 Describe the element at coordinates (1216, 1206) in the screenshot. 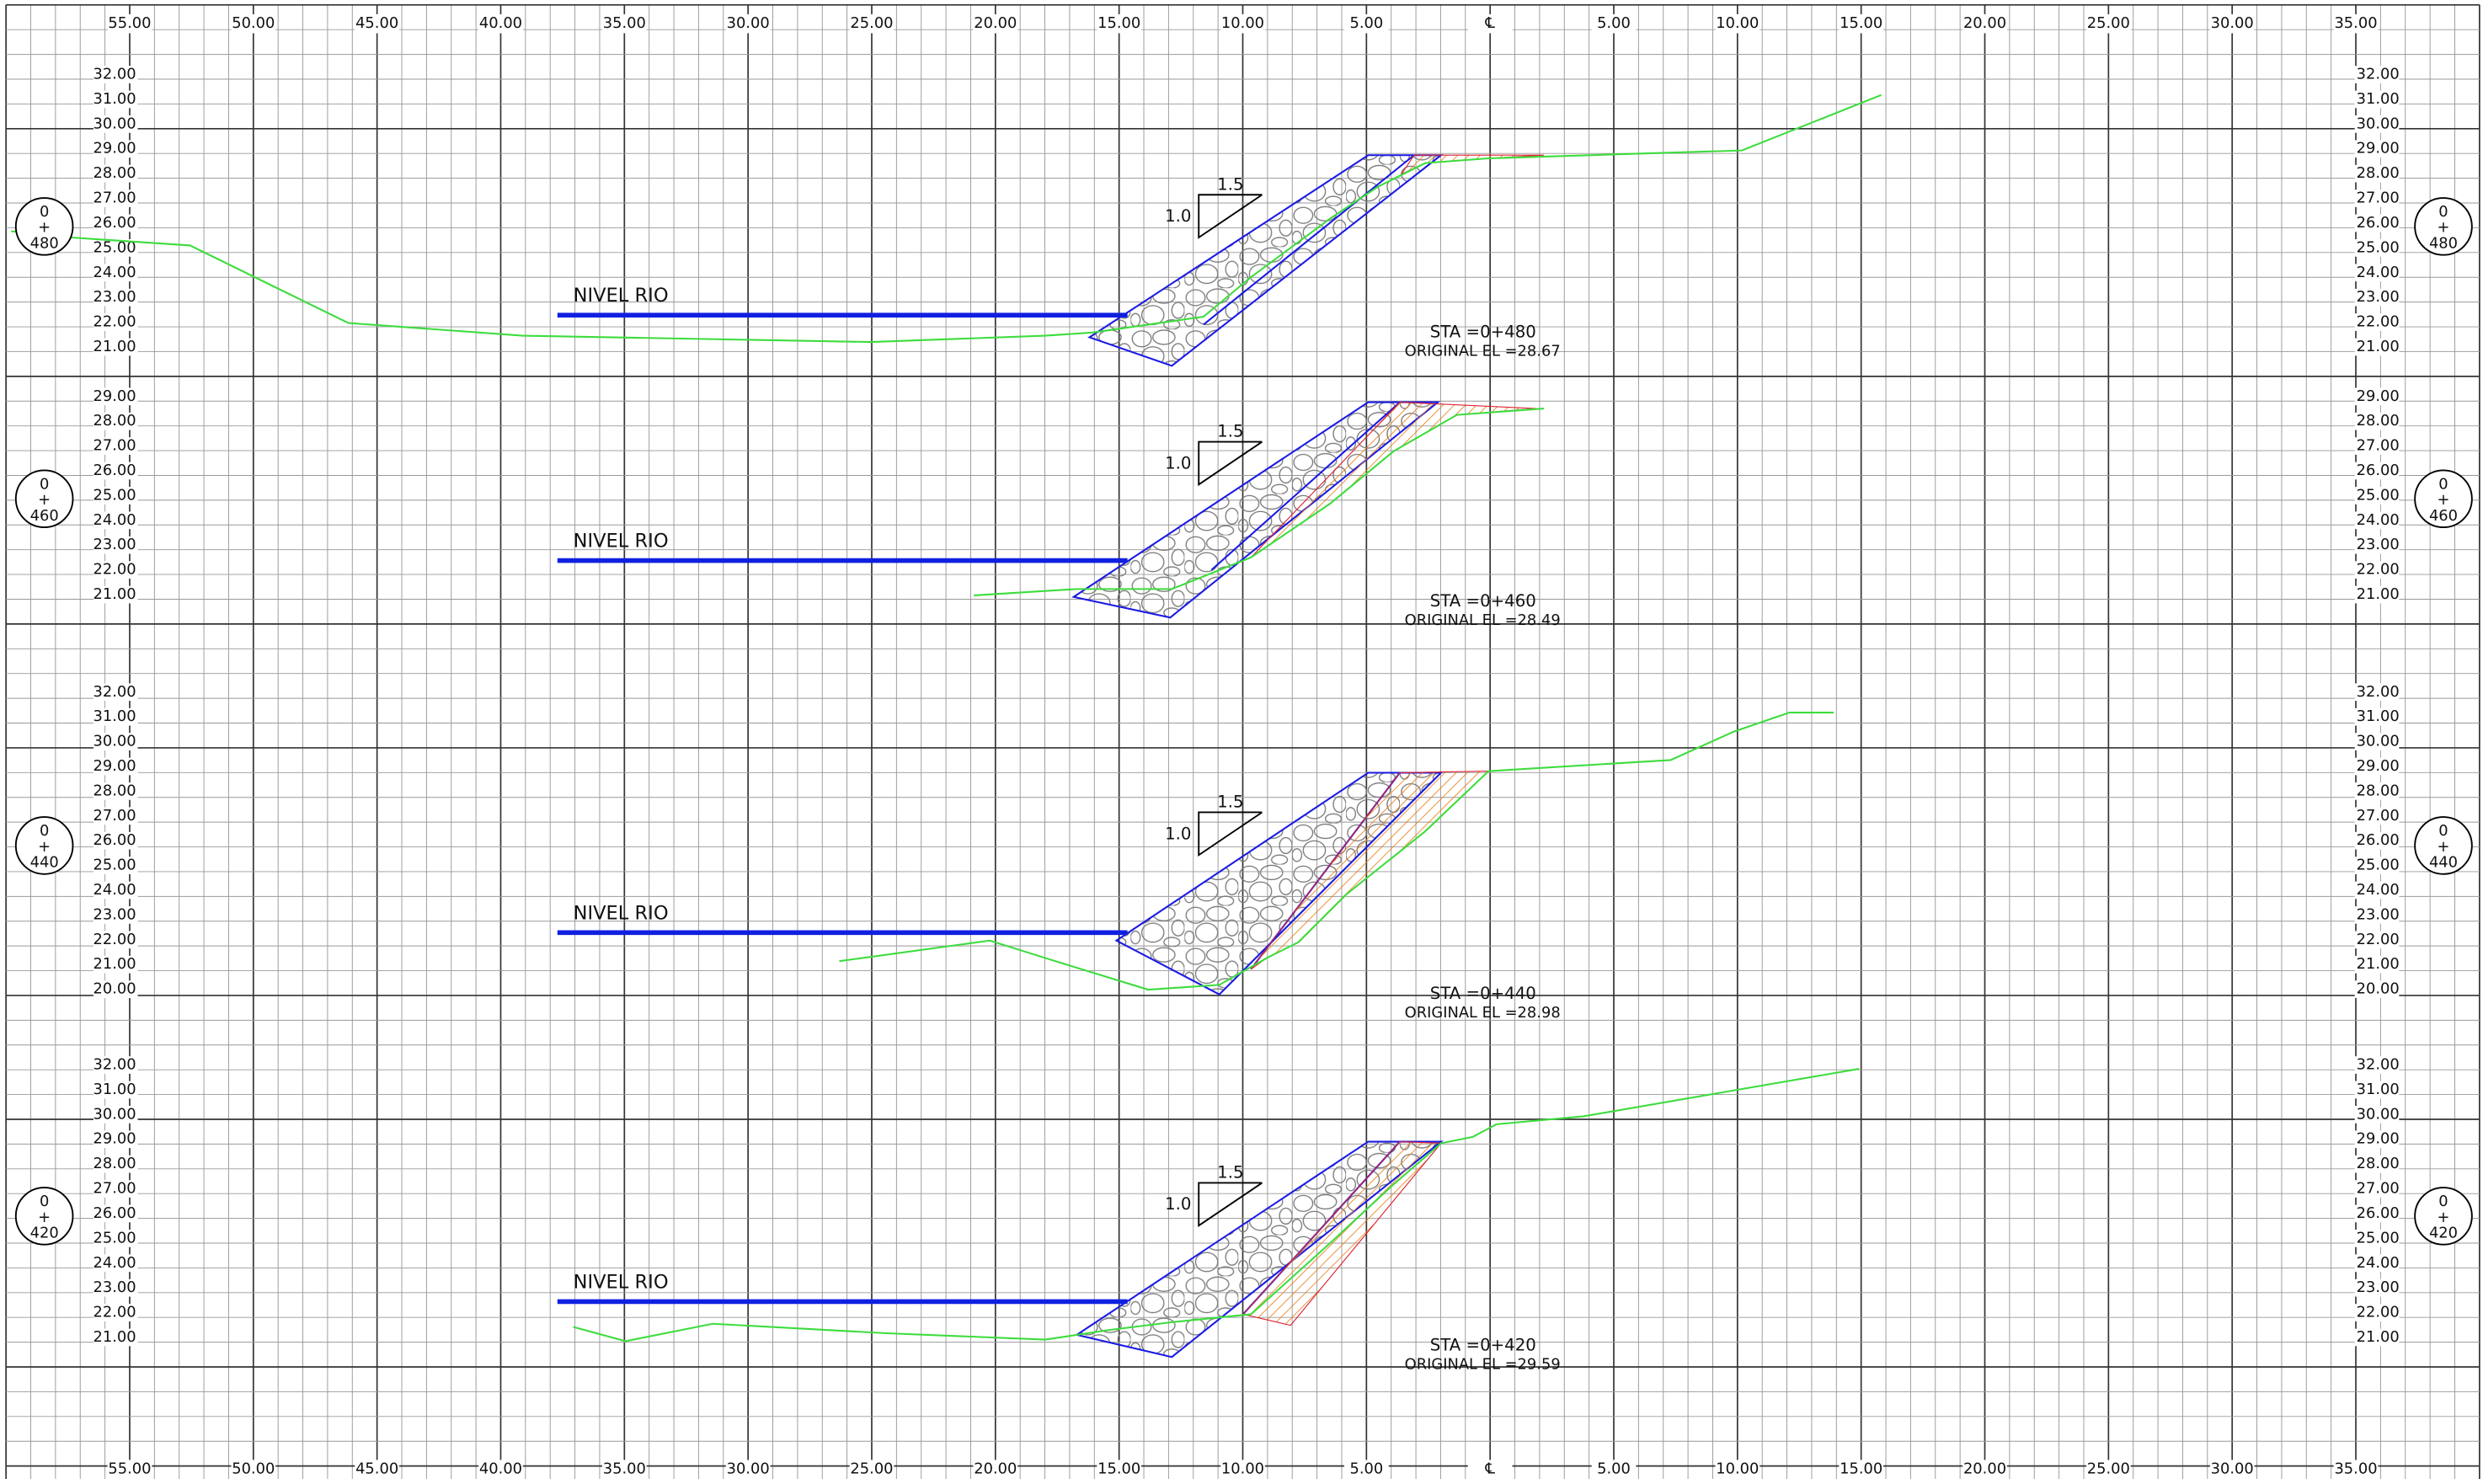

I see `ground-line` at that location.